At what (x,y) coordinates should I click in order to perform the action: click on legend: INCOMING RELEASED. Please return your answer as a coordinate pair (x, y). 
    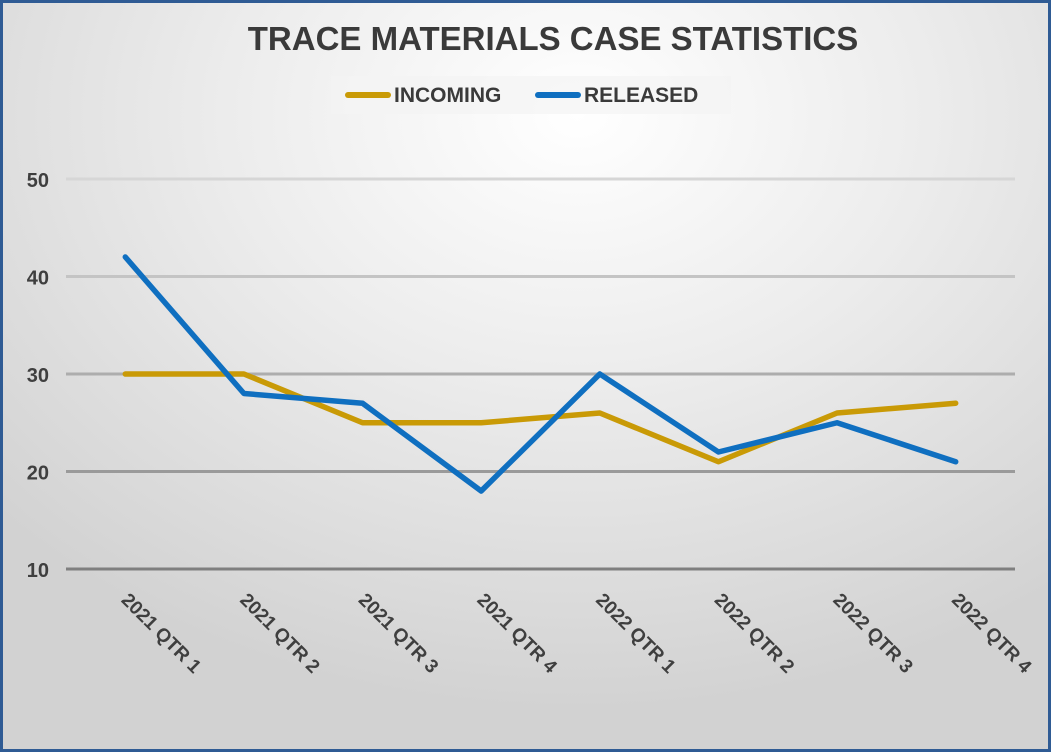
    Looking at the image, I should click on (521, 95).